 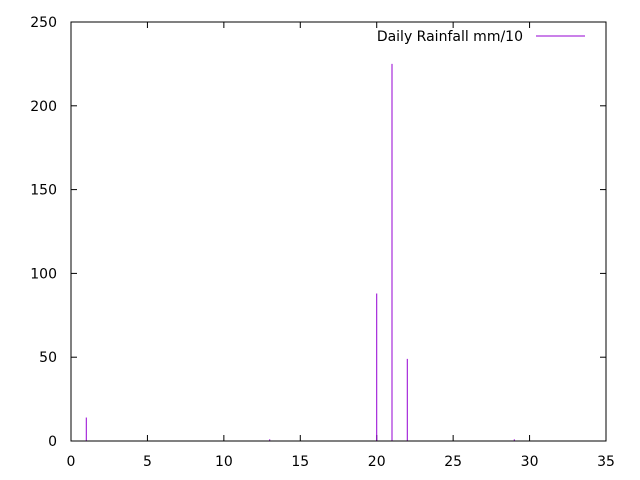 I want to click on x-tick-label: 10, so click(x=224, y=462).